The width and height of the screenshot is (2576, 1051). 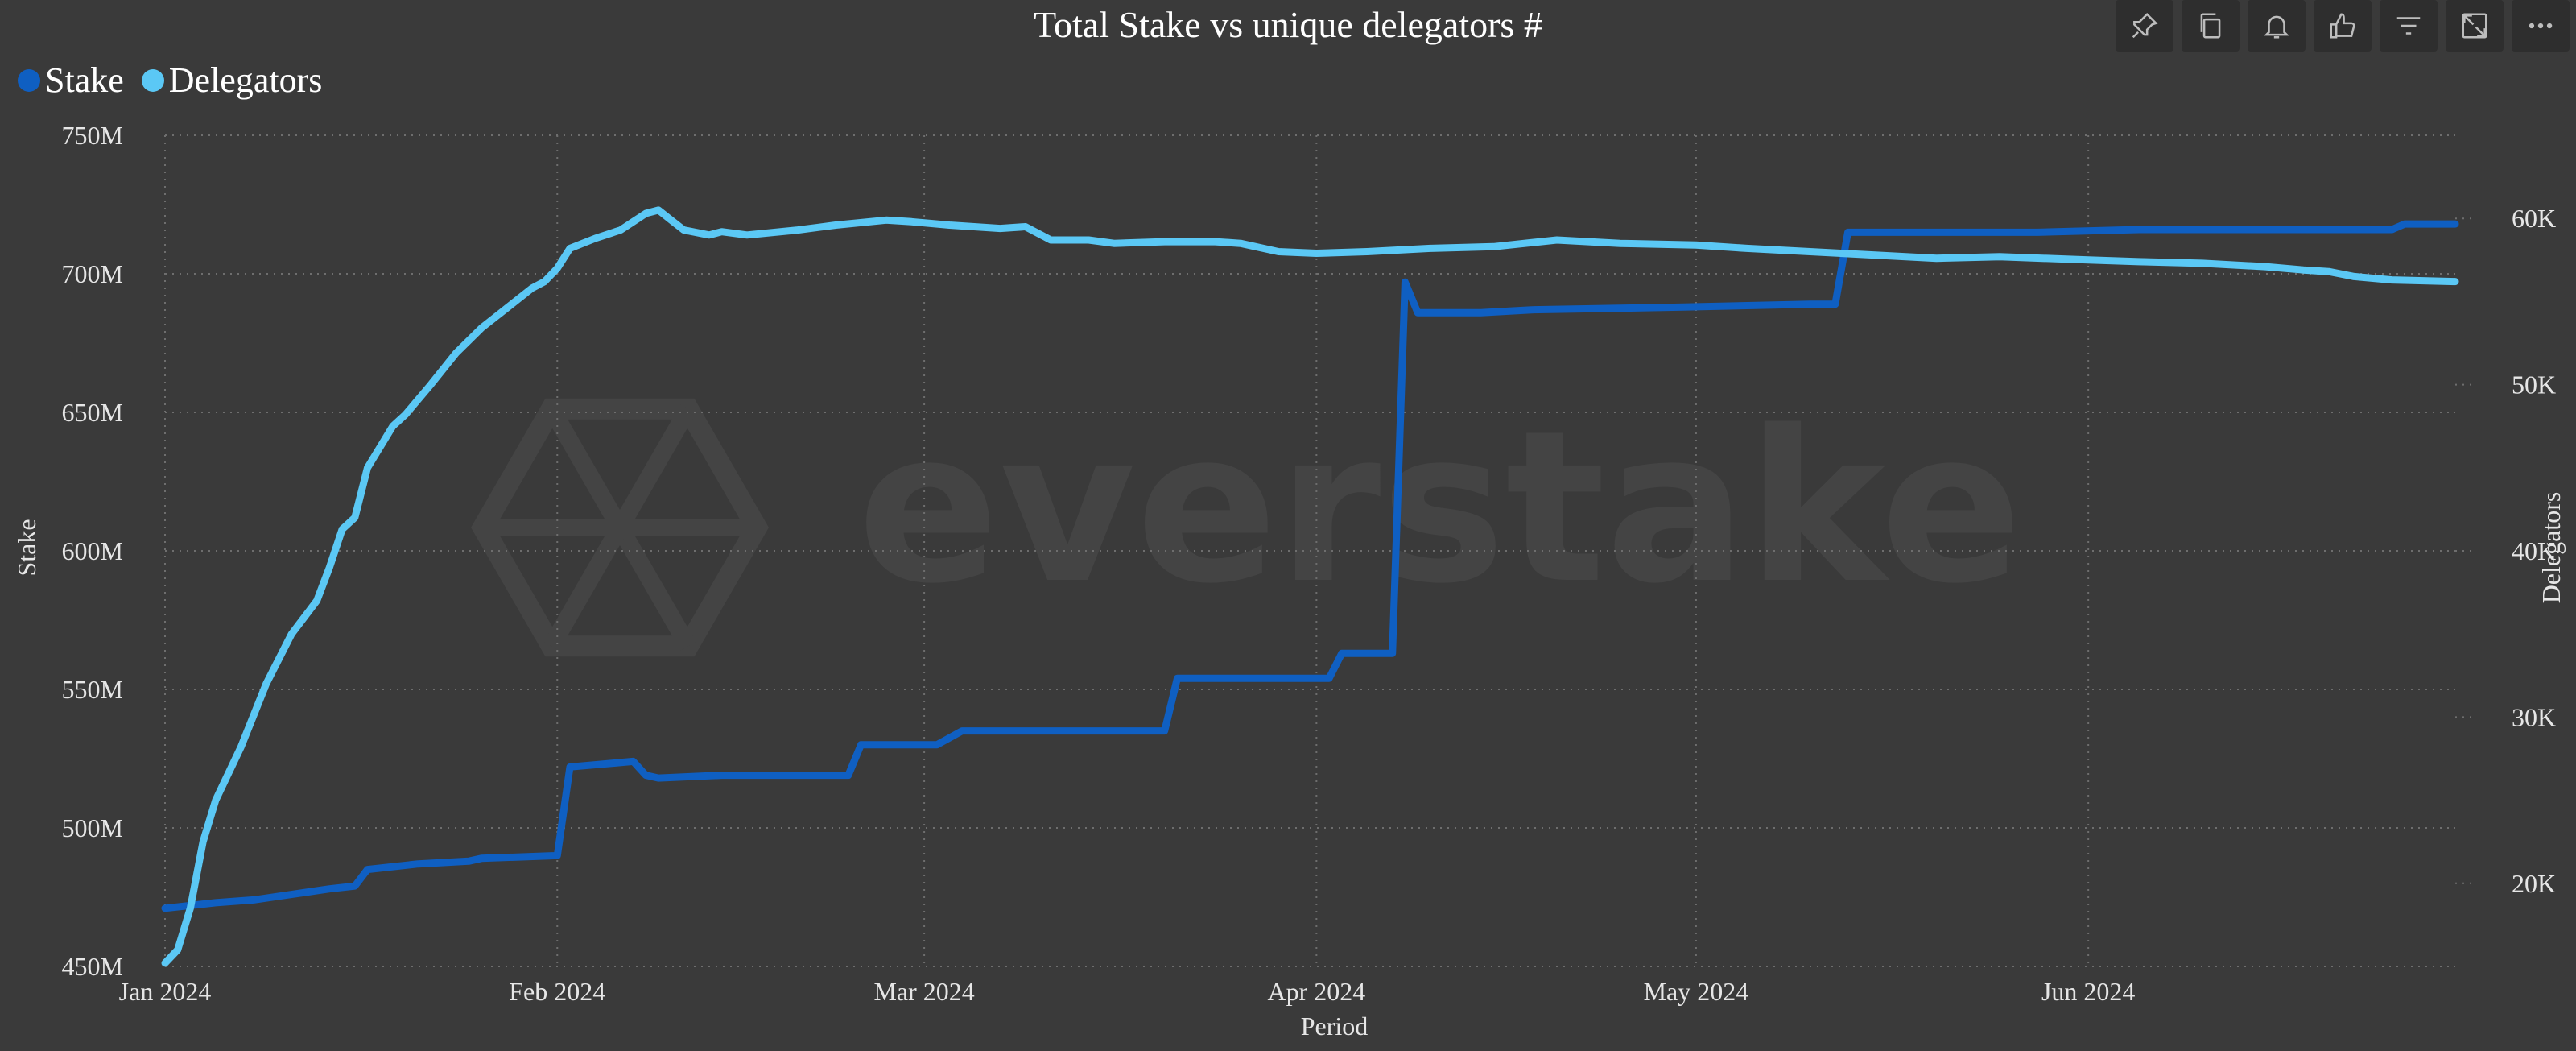 What do you see at coordinates (2534, 883) in the screenshot?
I see `y2-tick-label: 20K` at bounding box center [2534, 883].